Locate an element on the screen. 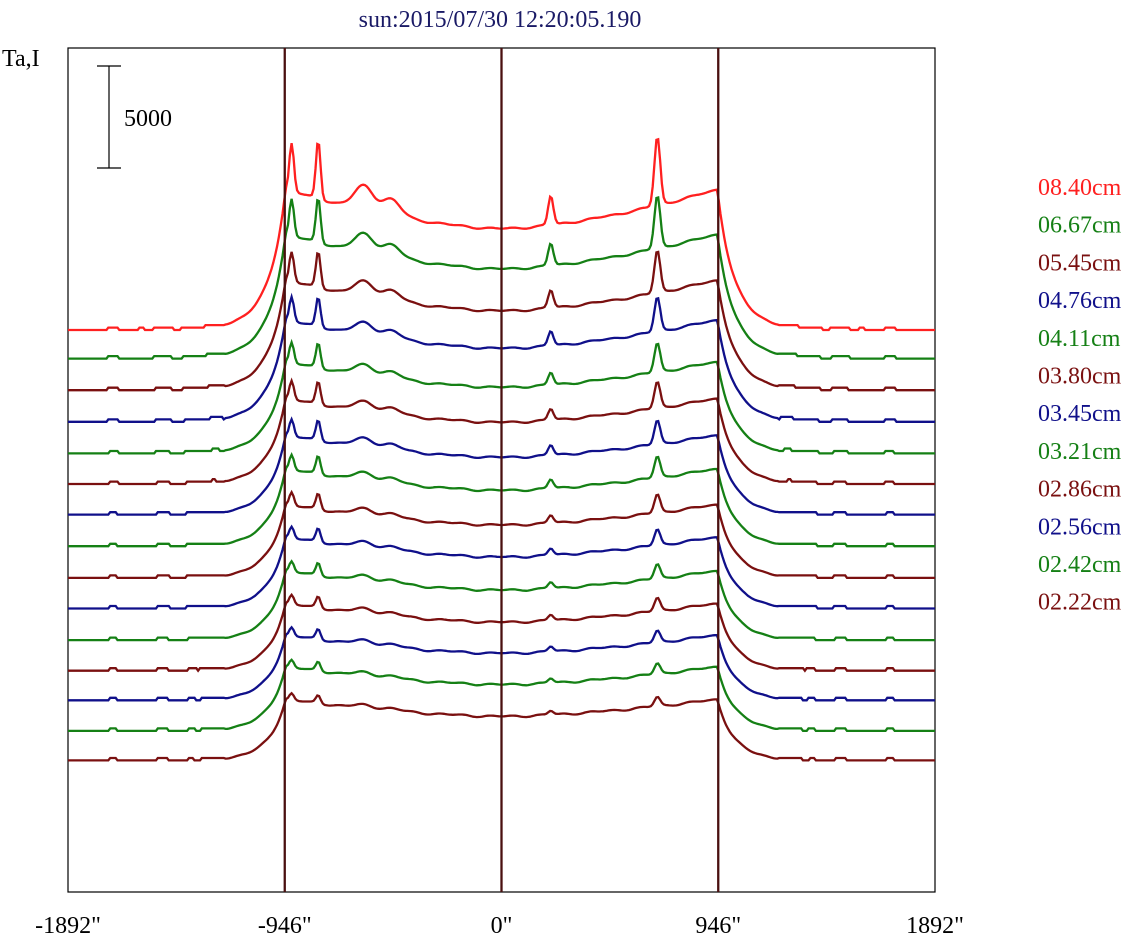 The height and width of the screenshot is (941, 1147). legend-item: 02.42cm is located at coordinates (1080, 565).